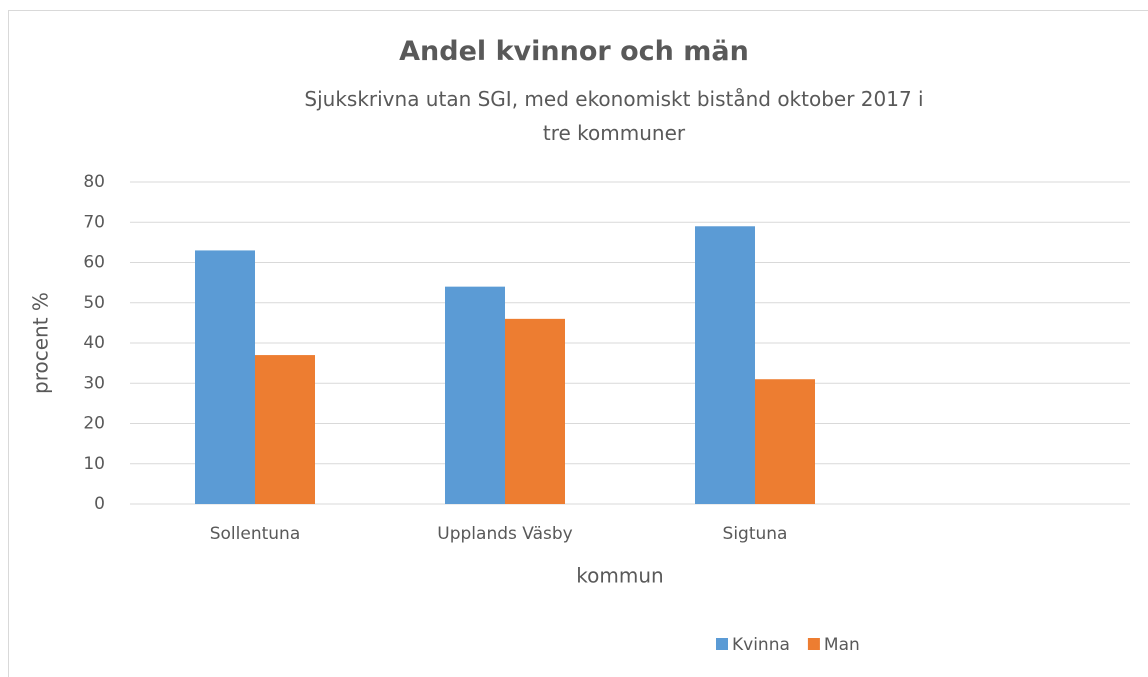  I want to click on x-tick-label: Upplands Väsby, so click(504, 534).